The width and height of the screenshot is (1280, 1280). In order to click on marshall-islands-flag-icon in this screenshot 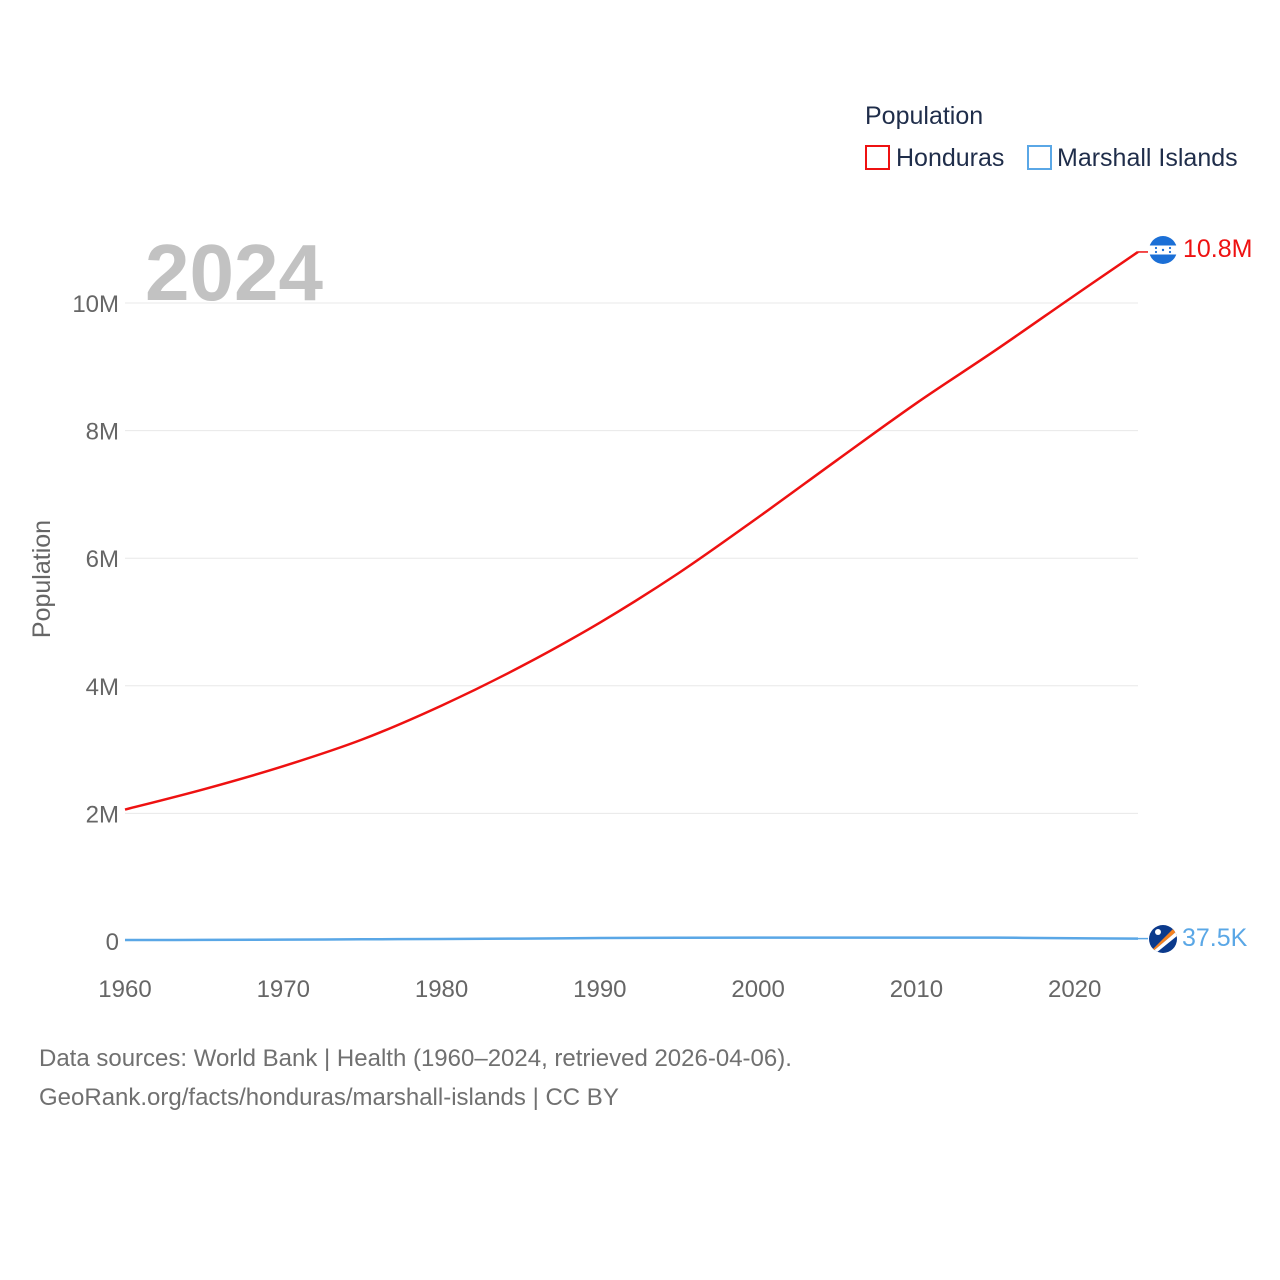, I will do `click(1163, 939)`.